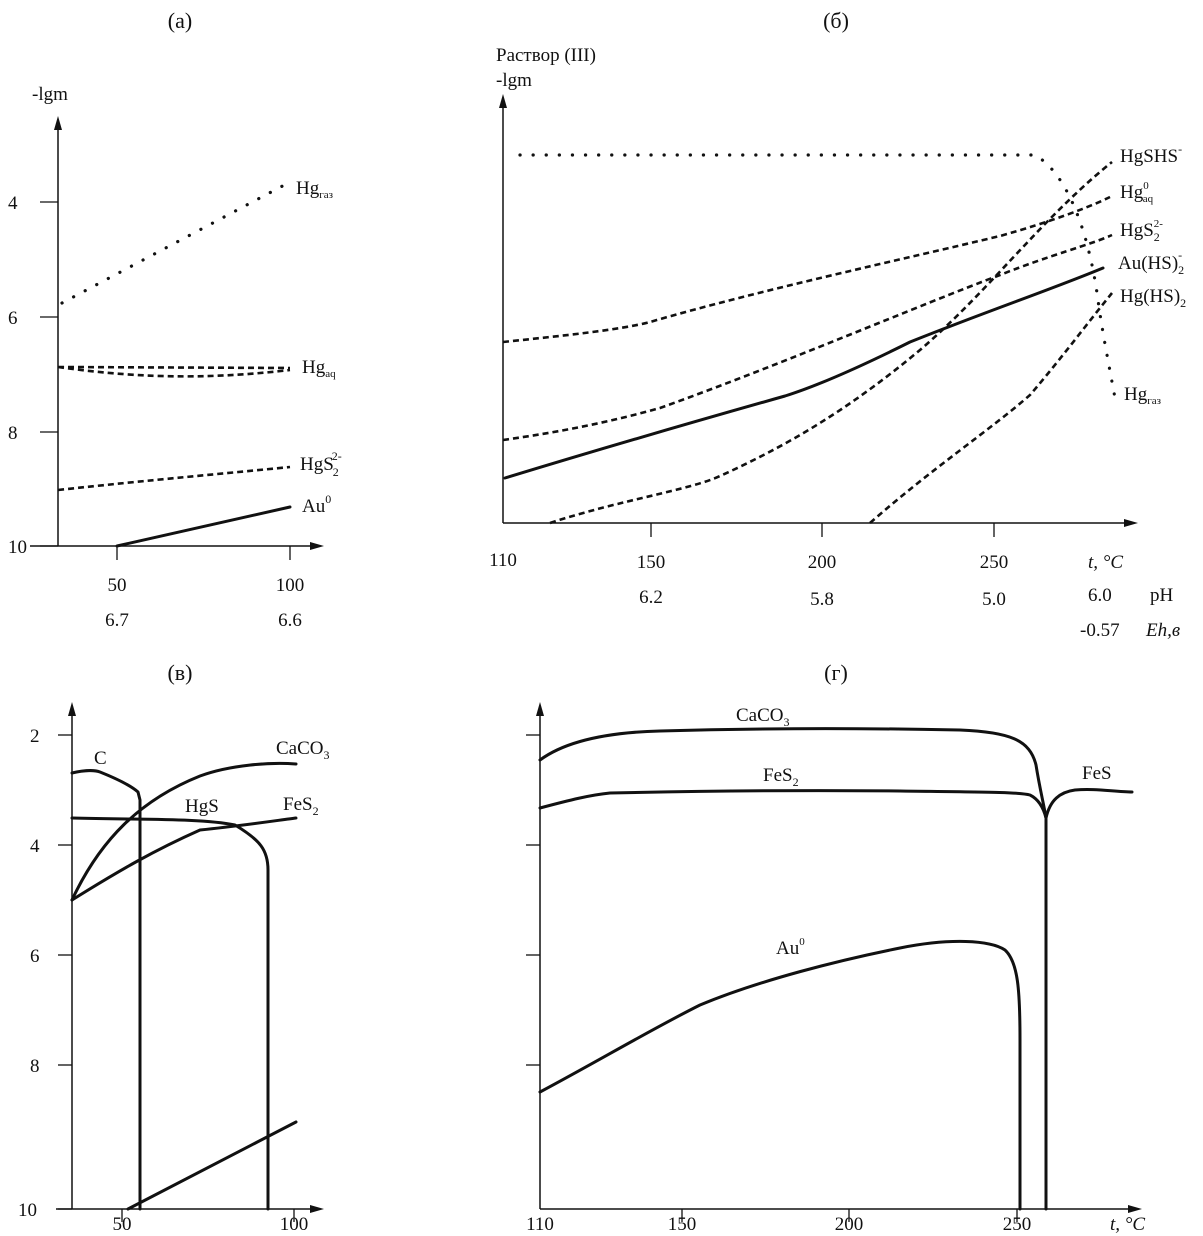  Describe the element at coordinates (203, 526) in the screenshot. I see `panel-a-curve-au0` at that location.